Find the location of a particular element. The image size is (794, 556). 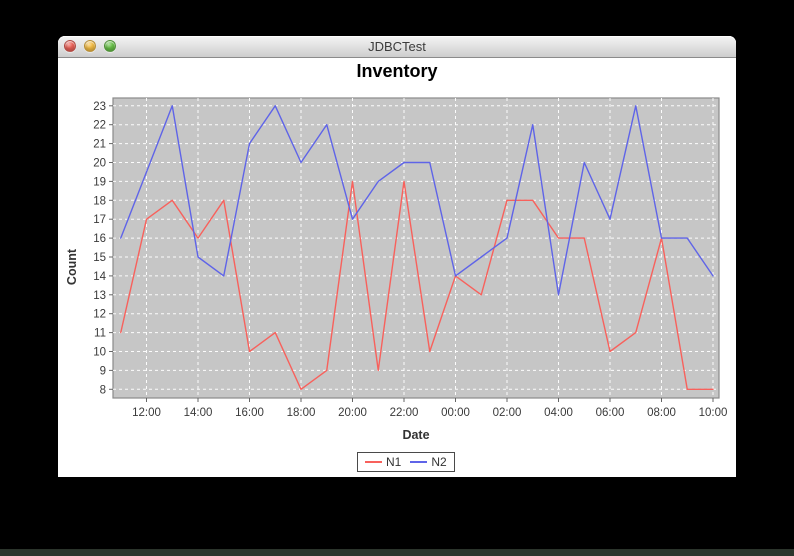

close-button-icon is located at coordinates (70, 46).